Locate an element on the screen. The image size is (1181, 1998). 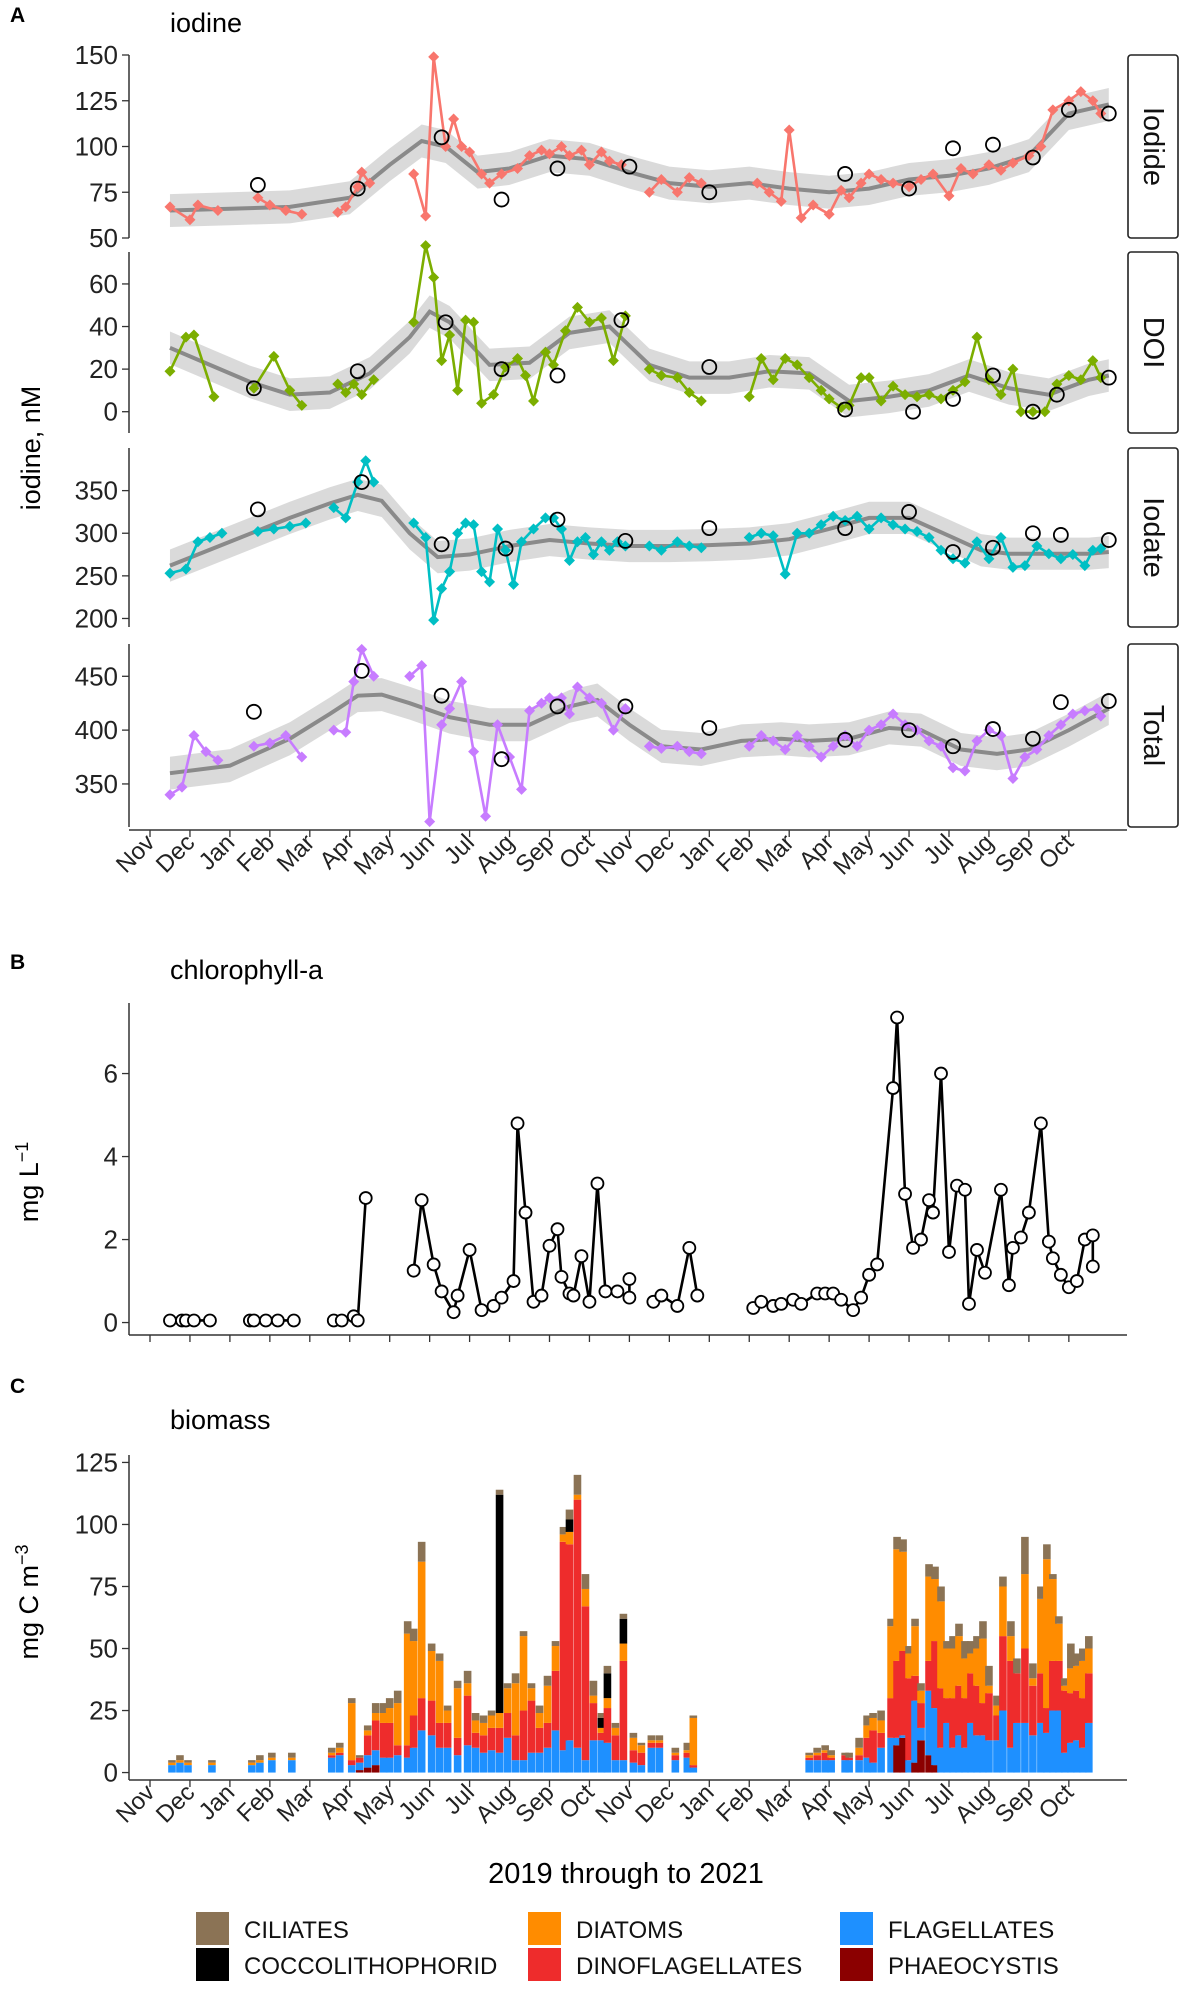
panel-a-x-tick-label: Dec is located at coordinates (654, 853).